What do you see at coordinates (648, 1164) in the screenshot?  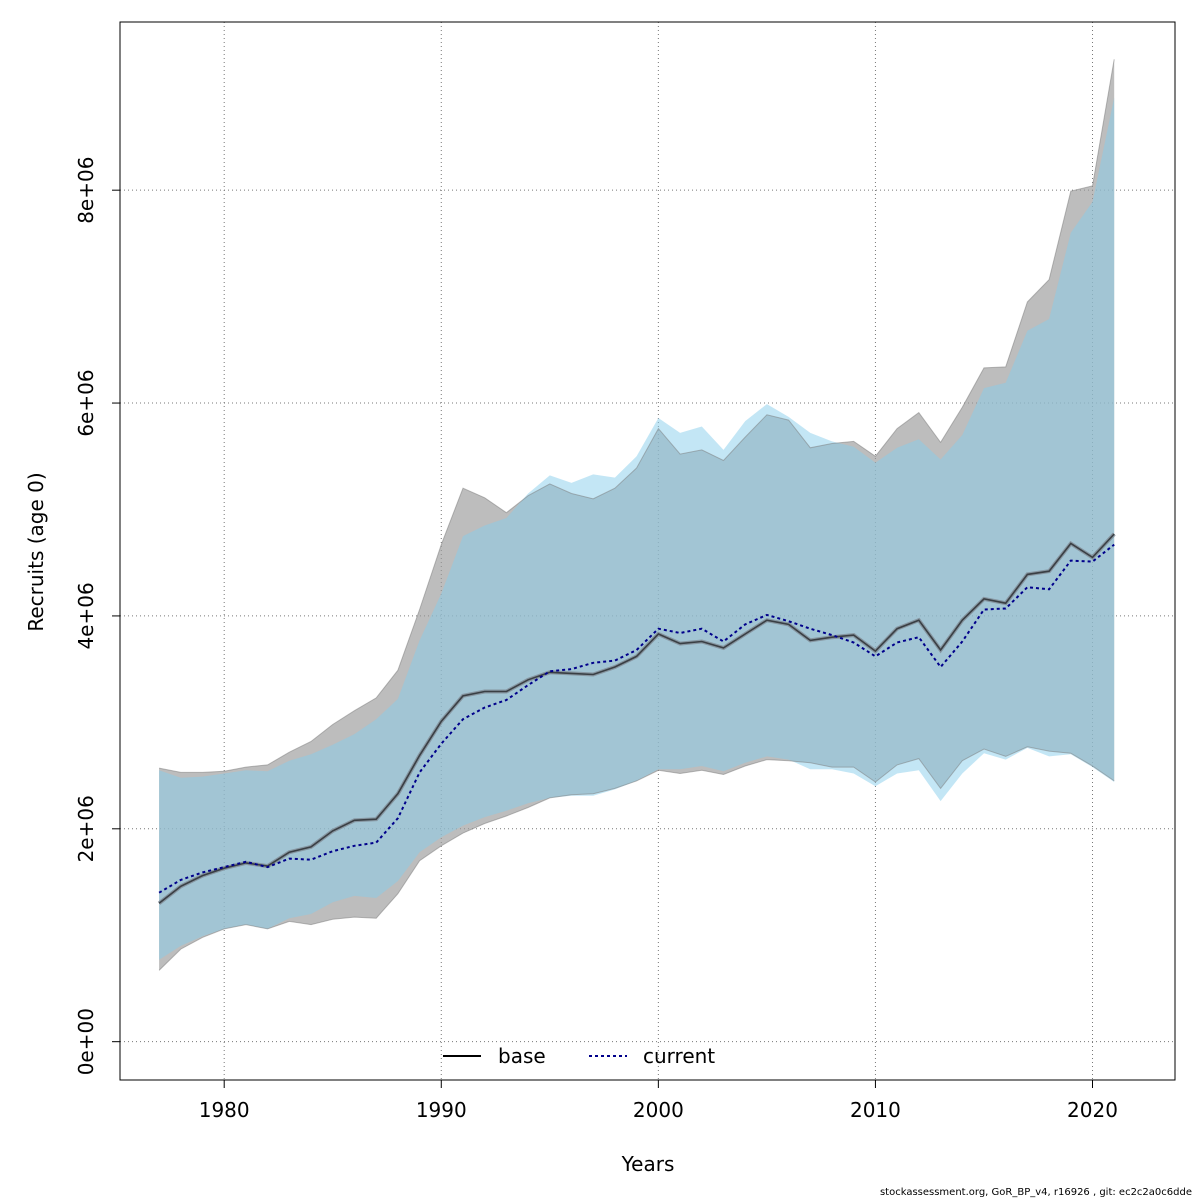 I see `x-axis-title: Years` at bounding box center [648, 1164].